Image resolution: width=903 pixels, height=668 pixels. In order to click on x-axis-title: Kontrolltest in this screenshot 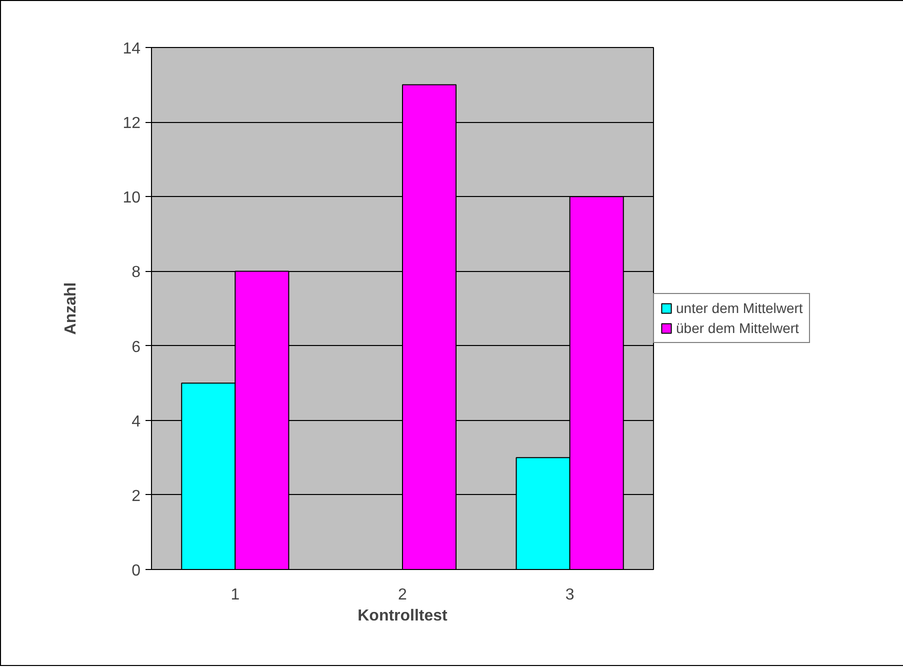, I will do `click(403, 616)`.